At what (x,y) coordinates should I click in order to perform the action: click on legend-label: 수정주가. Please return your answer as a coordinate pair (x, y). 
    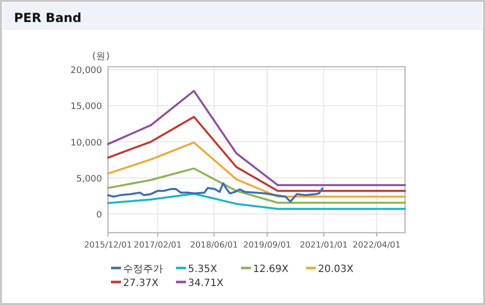
    Looking at the image, I should click on (143, 269).